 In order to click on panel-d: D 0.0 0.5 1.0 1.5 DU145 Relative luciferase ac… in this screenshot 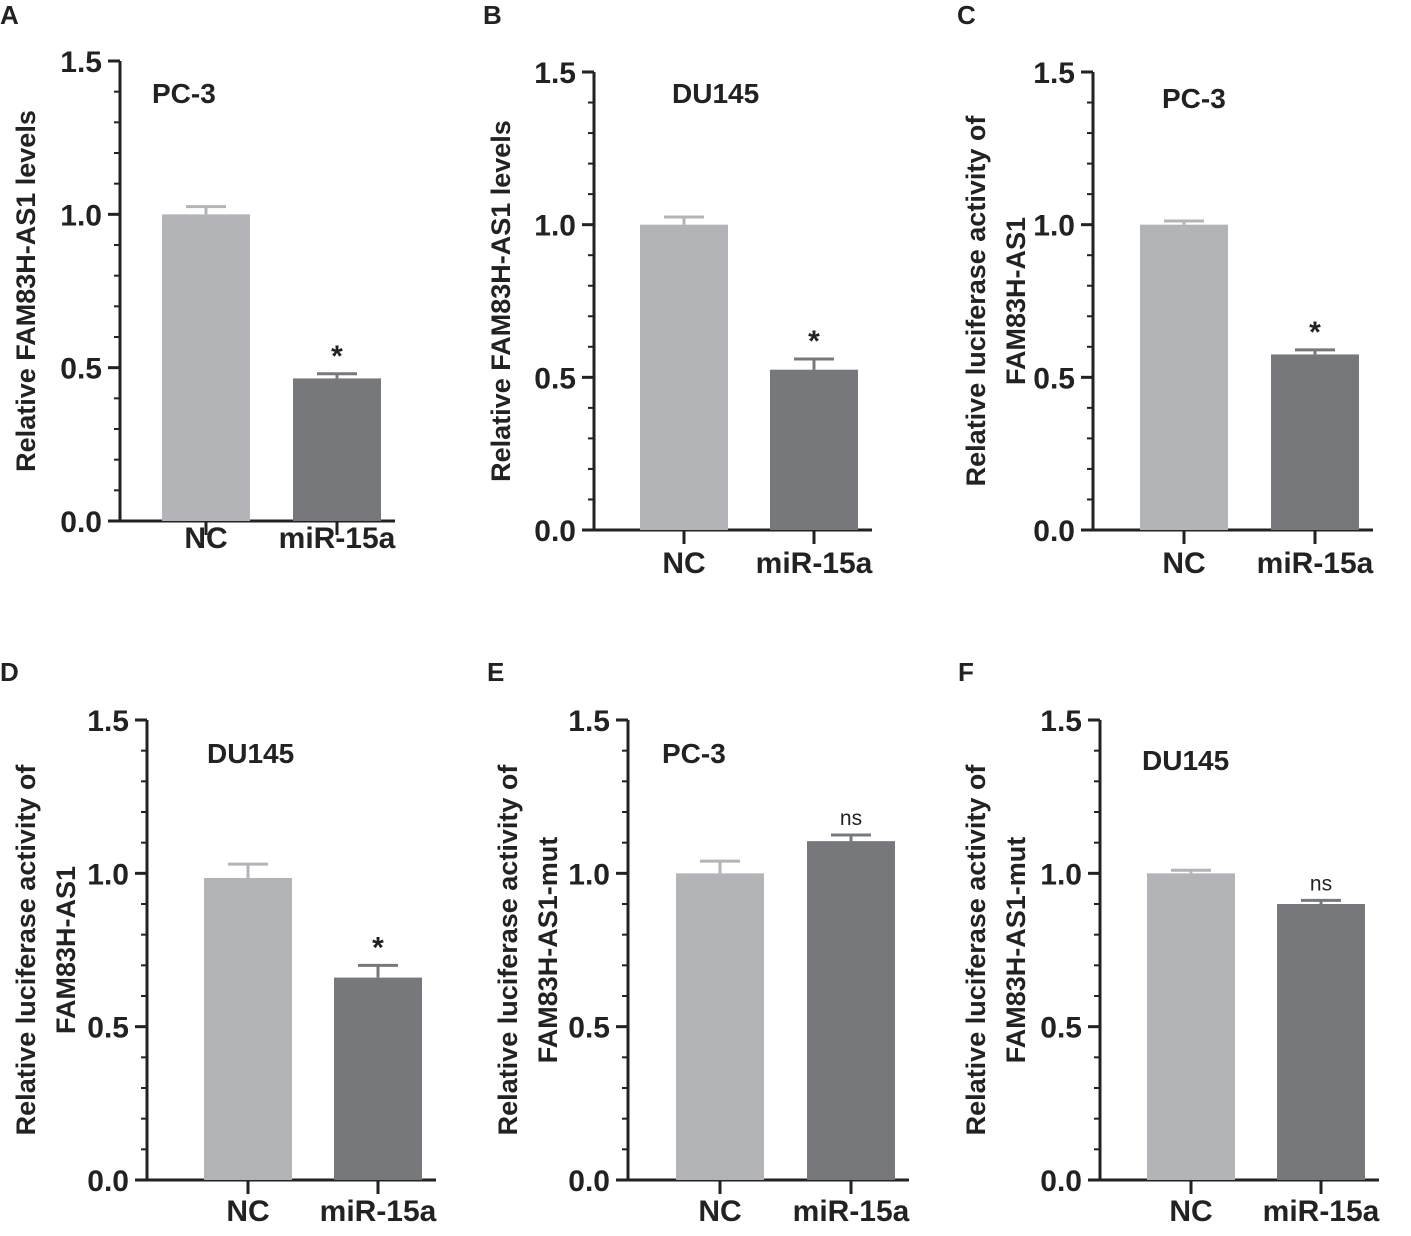, I will do `click(218, 942)`.